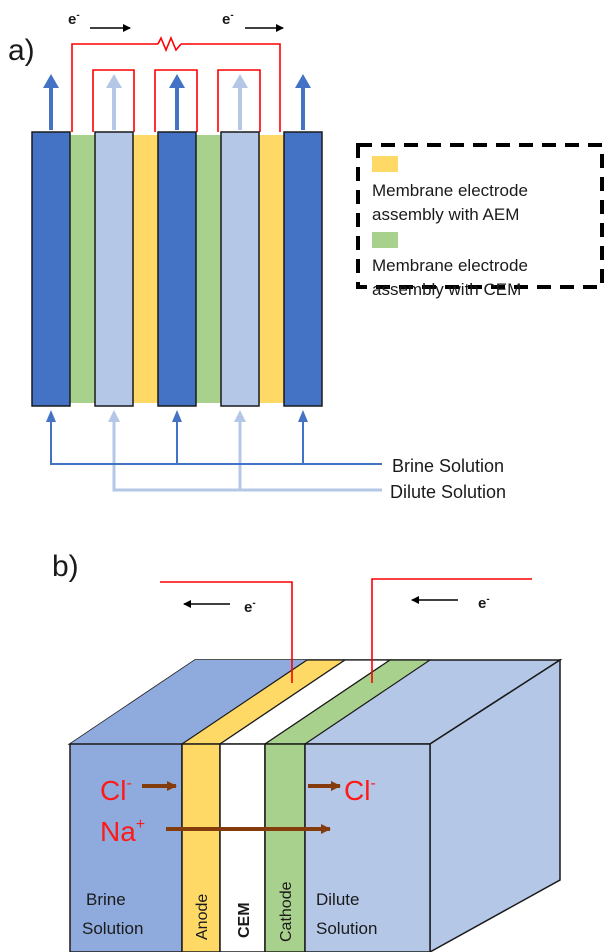 Image resolution: width=612 pixels, height=952 pixels. Describe the element at coordinates (106, 899) in the screenshot. I see `brine-label-line1: Brine` at that location.